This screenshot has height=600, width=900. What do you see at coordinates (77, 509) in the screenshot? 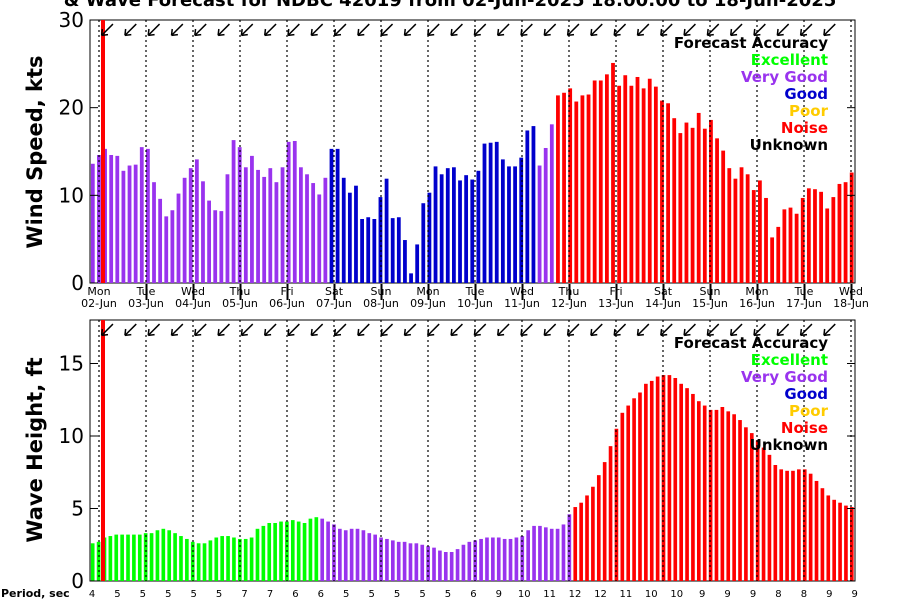
I see `y-tick-label: 5` at bounding box center [77, 509].